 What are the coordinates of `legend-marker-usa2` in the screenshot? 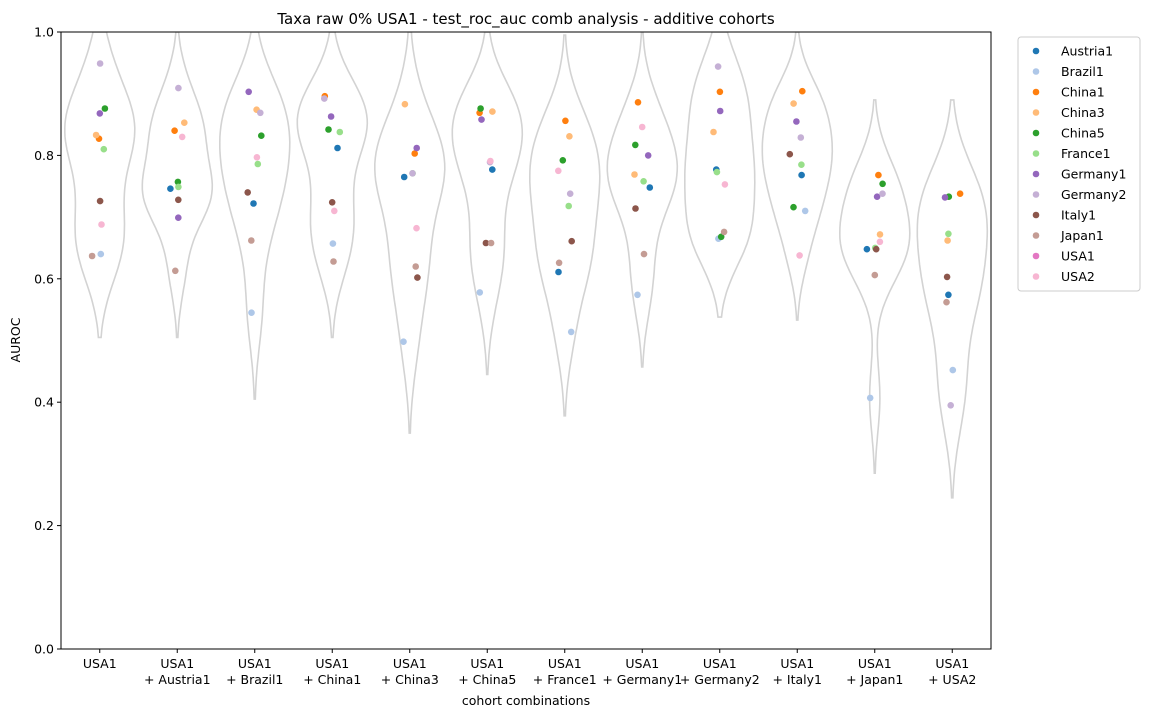 It's located at (1036, 276).